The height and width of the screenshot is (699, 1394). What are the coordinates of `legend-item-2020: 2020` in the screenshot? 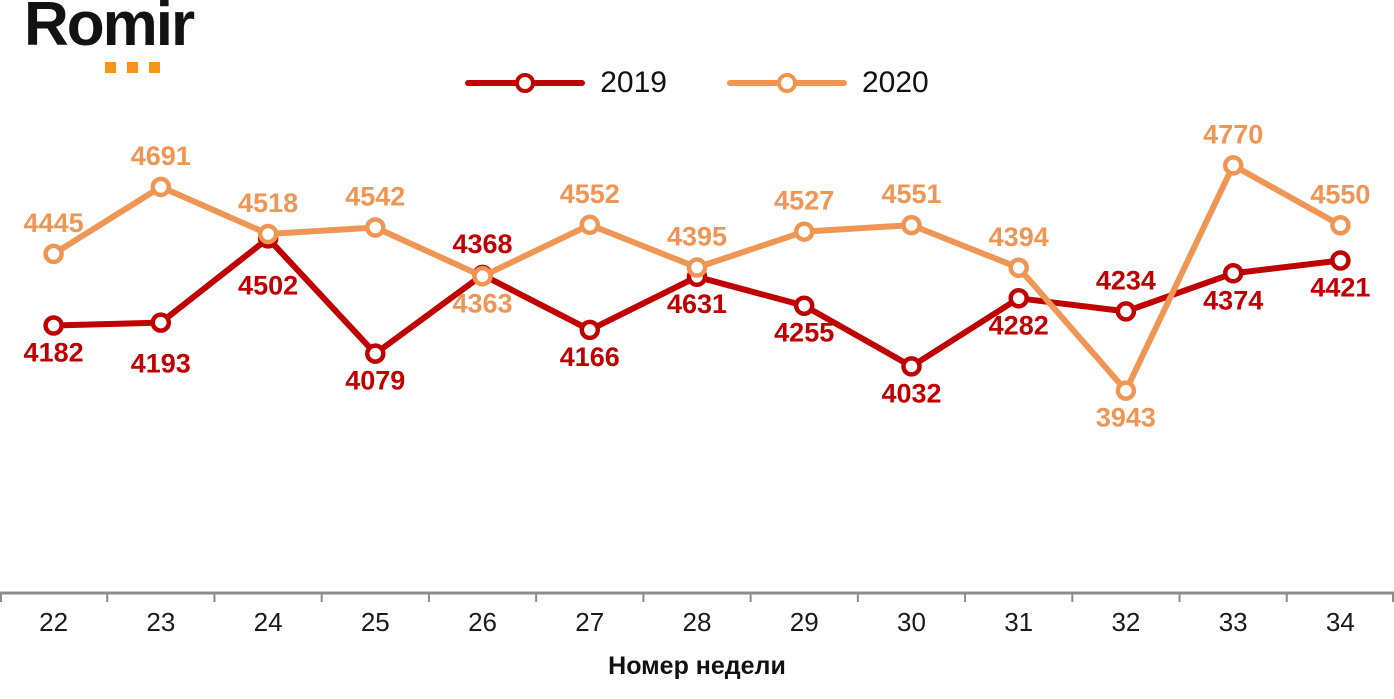 It's located at (828, 83).